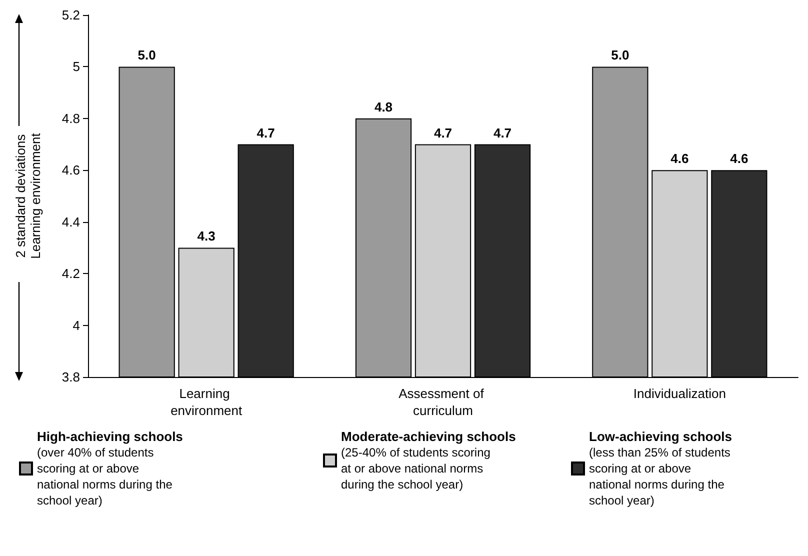 This screenshot has width=808, height=556. Describe the element at coordinates (76, 325) in the screenshot. I see `y-tick-label: 4` at that location.